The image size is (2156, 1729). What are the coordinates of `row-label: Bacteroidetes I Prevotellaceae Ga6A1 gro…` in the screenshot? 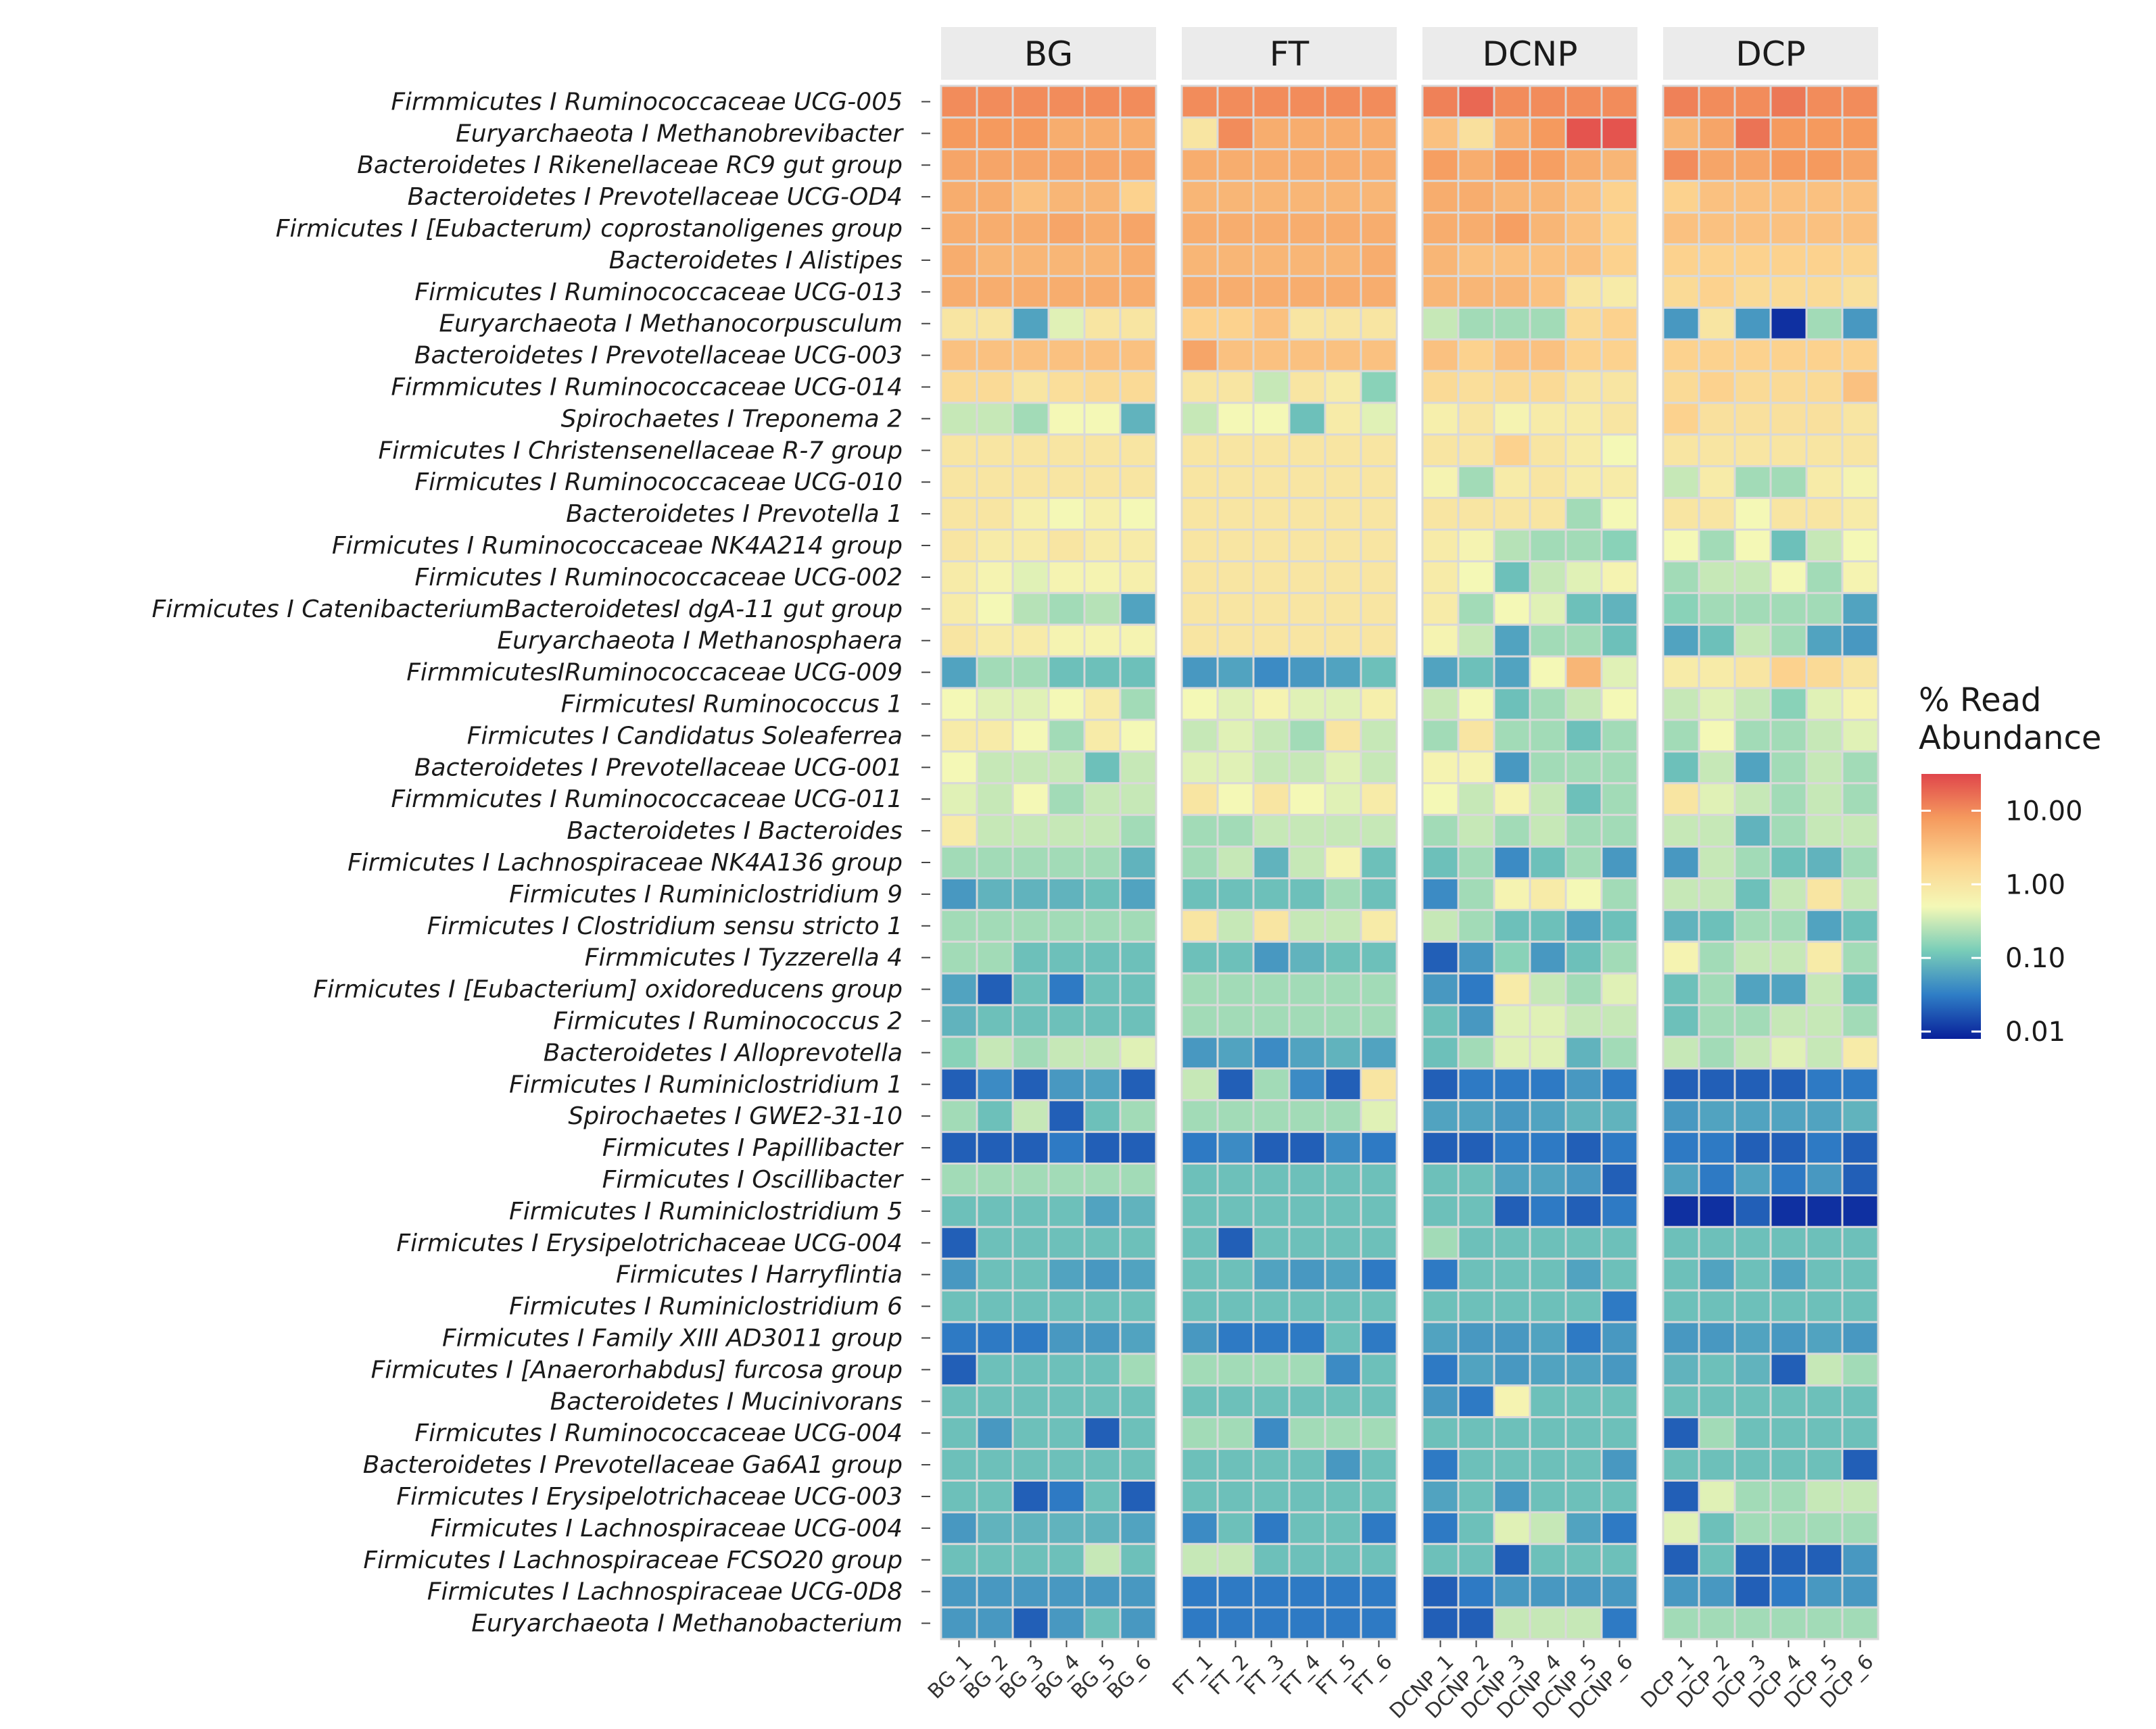 It's located at (633, 1465).